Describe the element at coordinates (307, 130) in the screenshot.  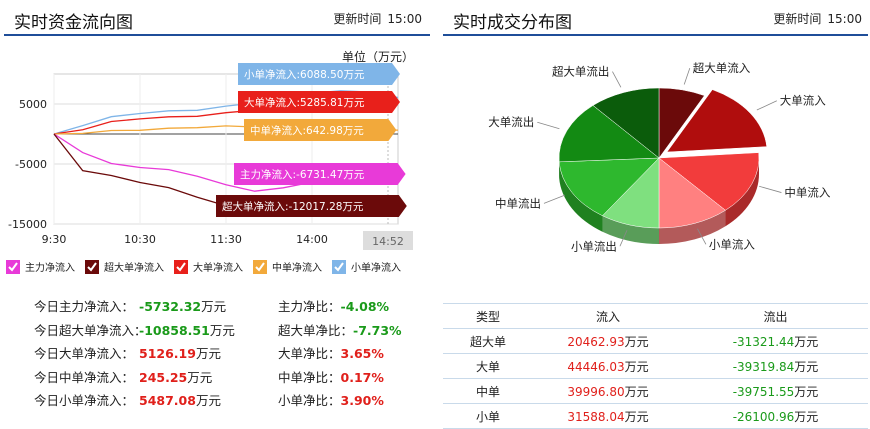
I see `callout-text: 中单净流入:642.98万元` at that location.